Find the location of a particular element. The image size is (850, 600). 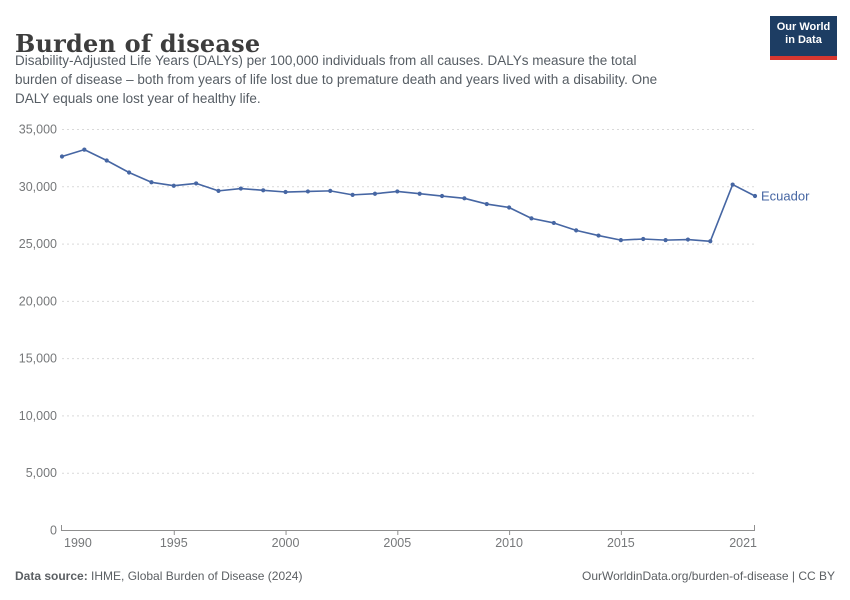

trend-line is located at coordinates (408, 195).